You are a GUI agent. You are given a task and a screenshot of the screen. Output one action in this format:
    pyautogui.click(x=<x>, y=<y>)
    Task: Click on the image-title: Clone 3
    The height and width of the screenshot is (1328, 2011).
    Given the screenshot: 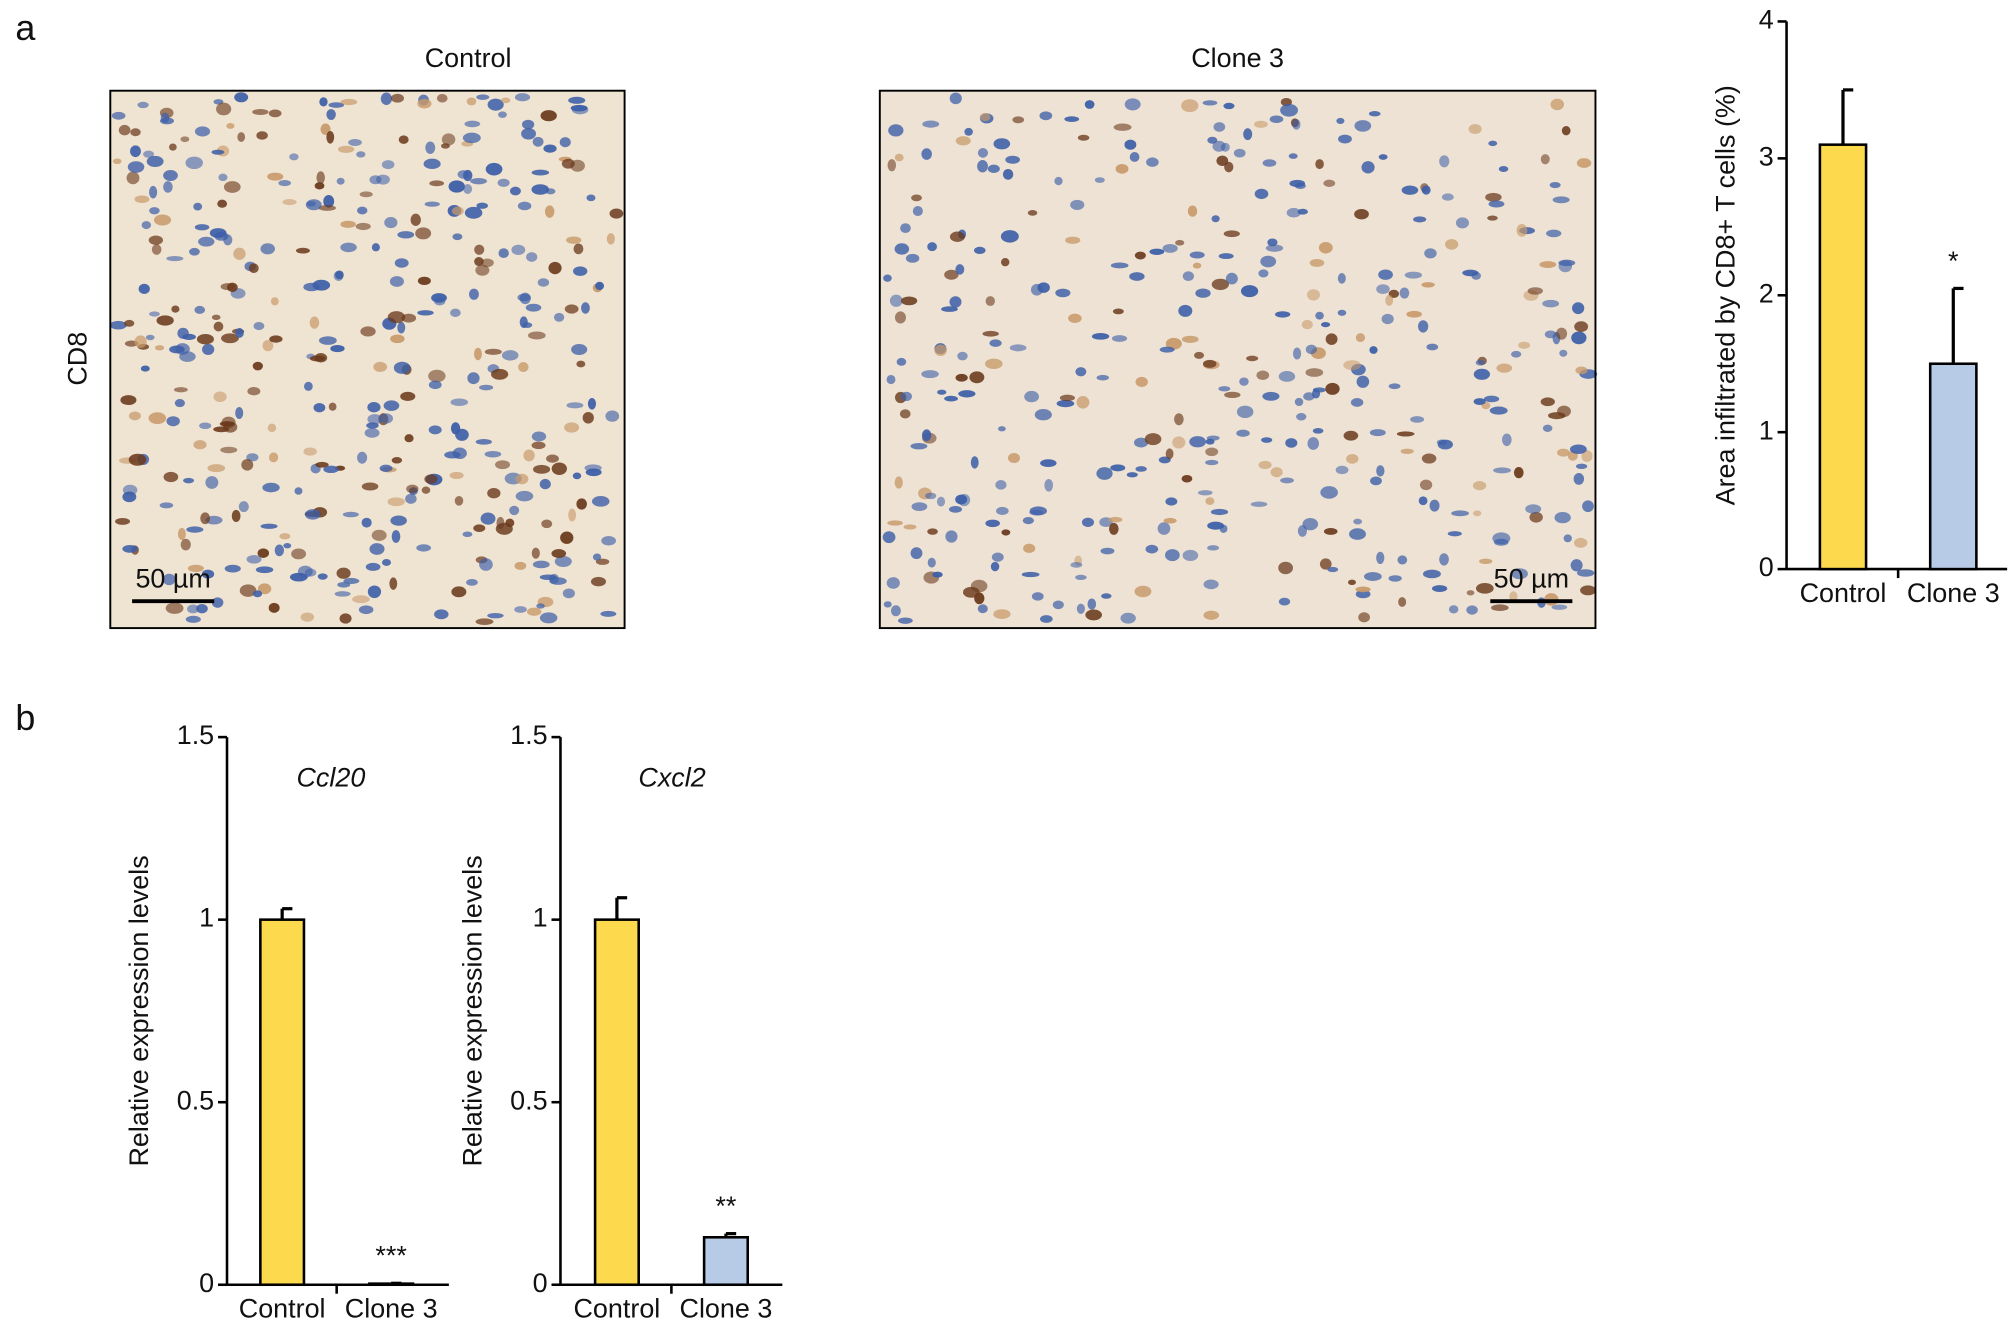 What is the action you would take?
    pyautogui.click(x=1237, y=58)
    